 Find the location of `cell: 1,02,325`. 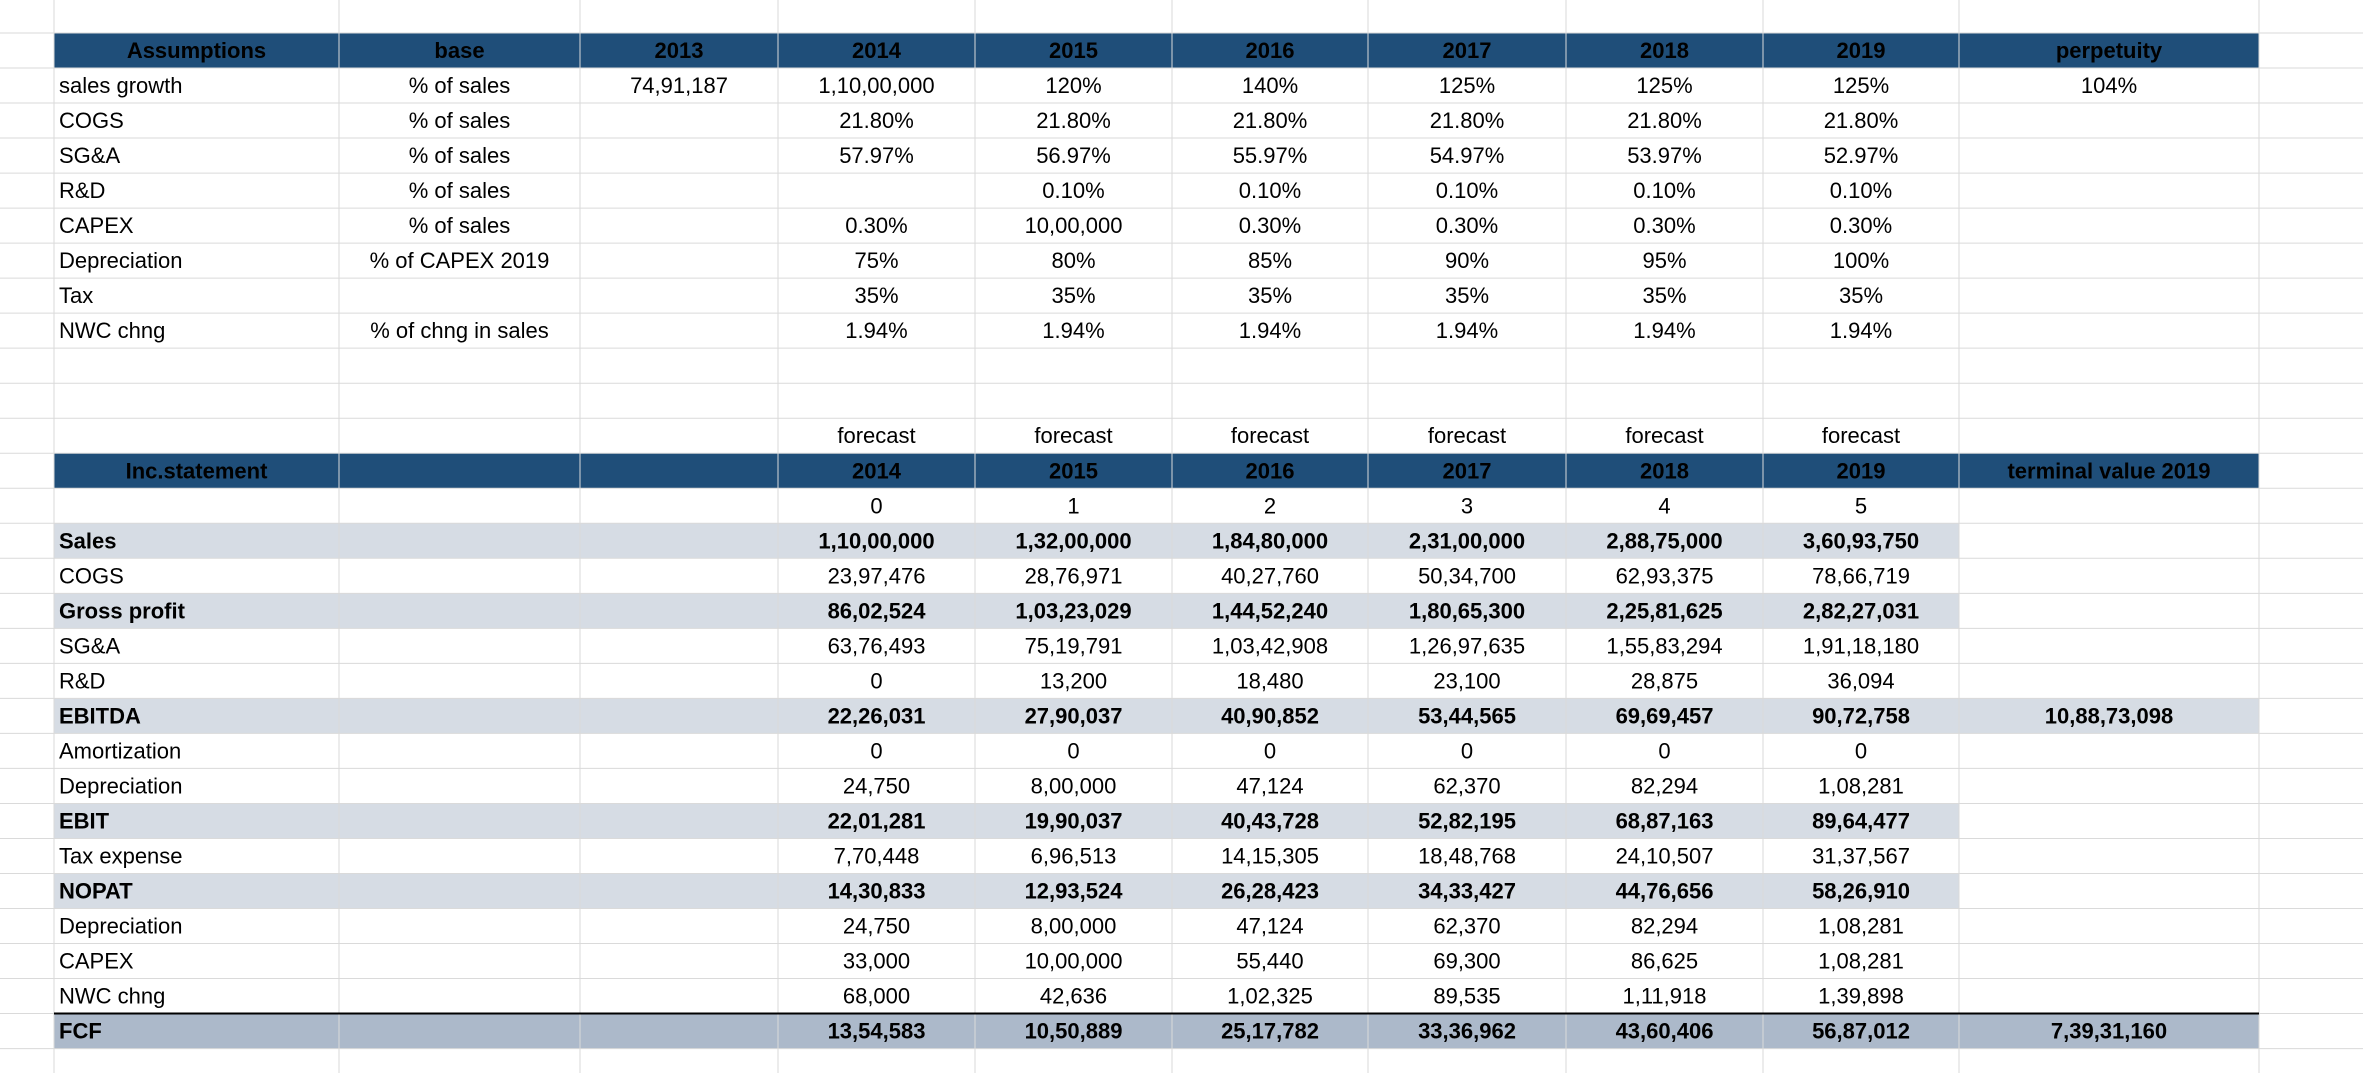

cell: 1,02,325 is located at coordinates (1270, 996).